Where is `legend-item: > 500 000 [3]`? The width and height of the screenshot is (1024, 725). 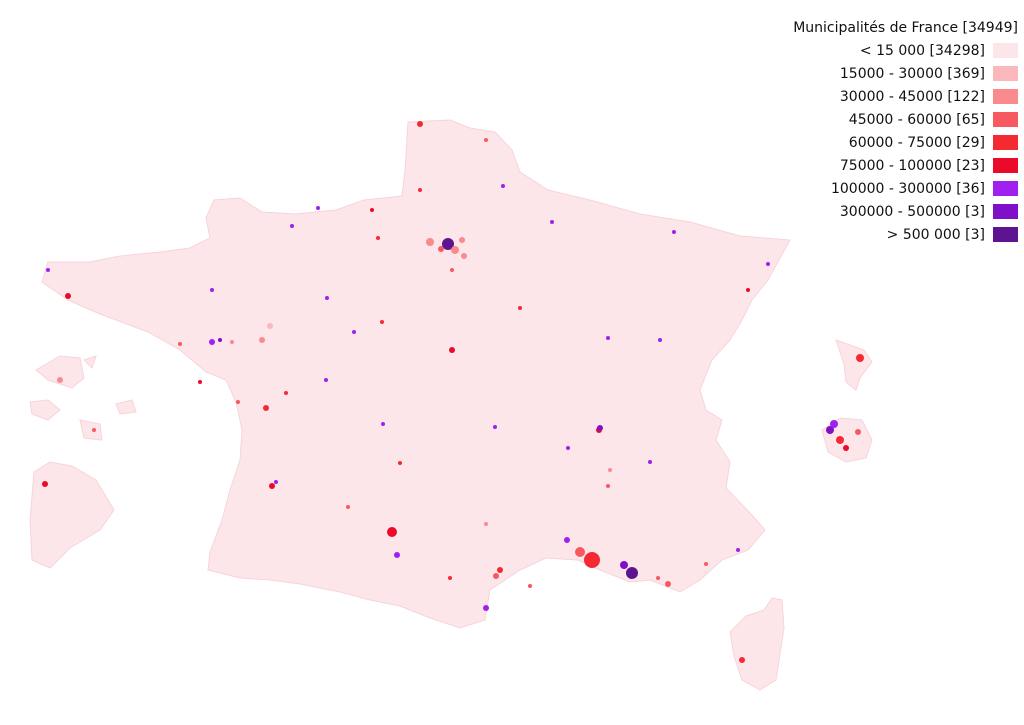 legend-item: > 500 000 [3] is located at coordinates (905, 234).